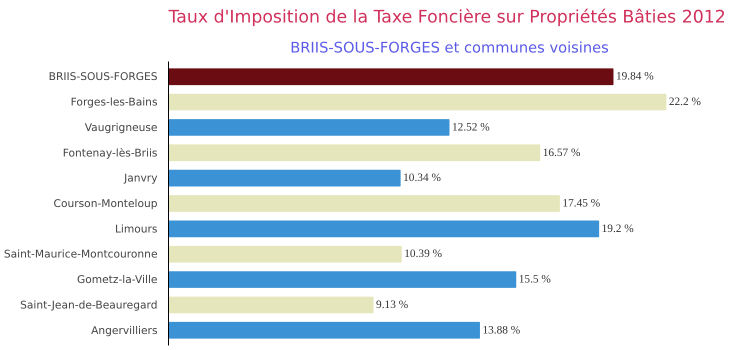 The image size is (750, 350). What do you see at coordinates (140, 178) in the screenshot?
I see `y-tick-label: Janvry` at bounding box center [140, 178].